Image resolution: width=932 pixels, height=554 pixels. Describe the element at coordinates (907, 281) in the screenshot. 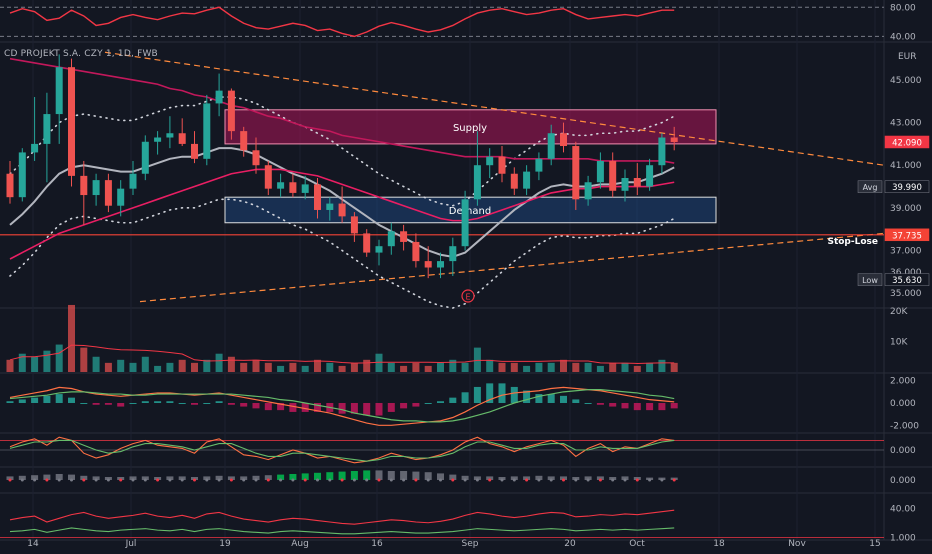

I see `price-label-low: 35.630` at that location.